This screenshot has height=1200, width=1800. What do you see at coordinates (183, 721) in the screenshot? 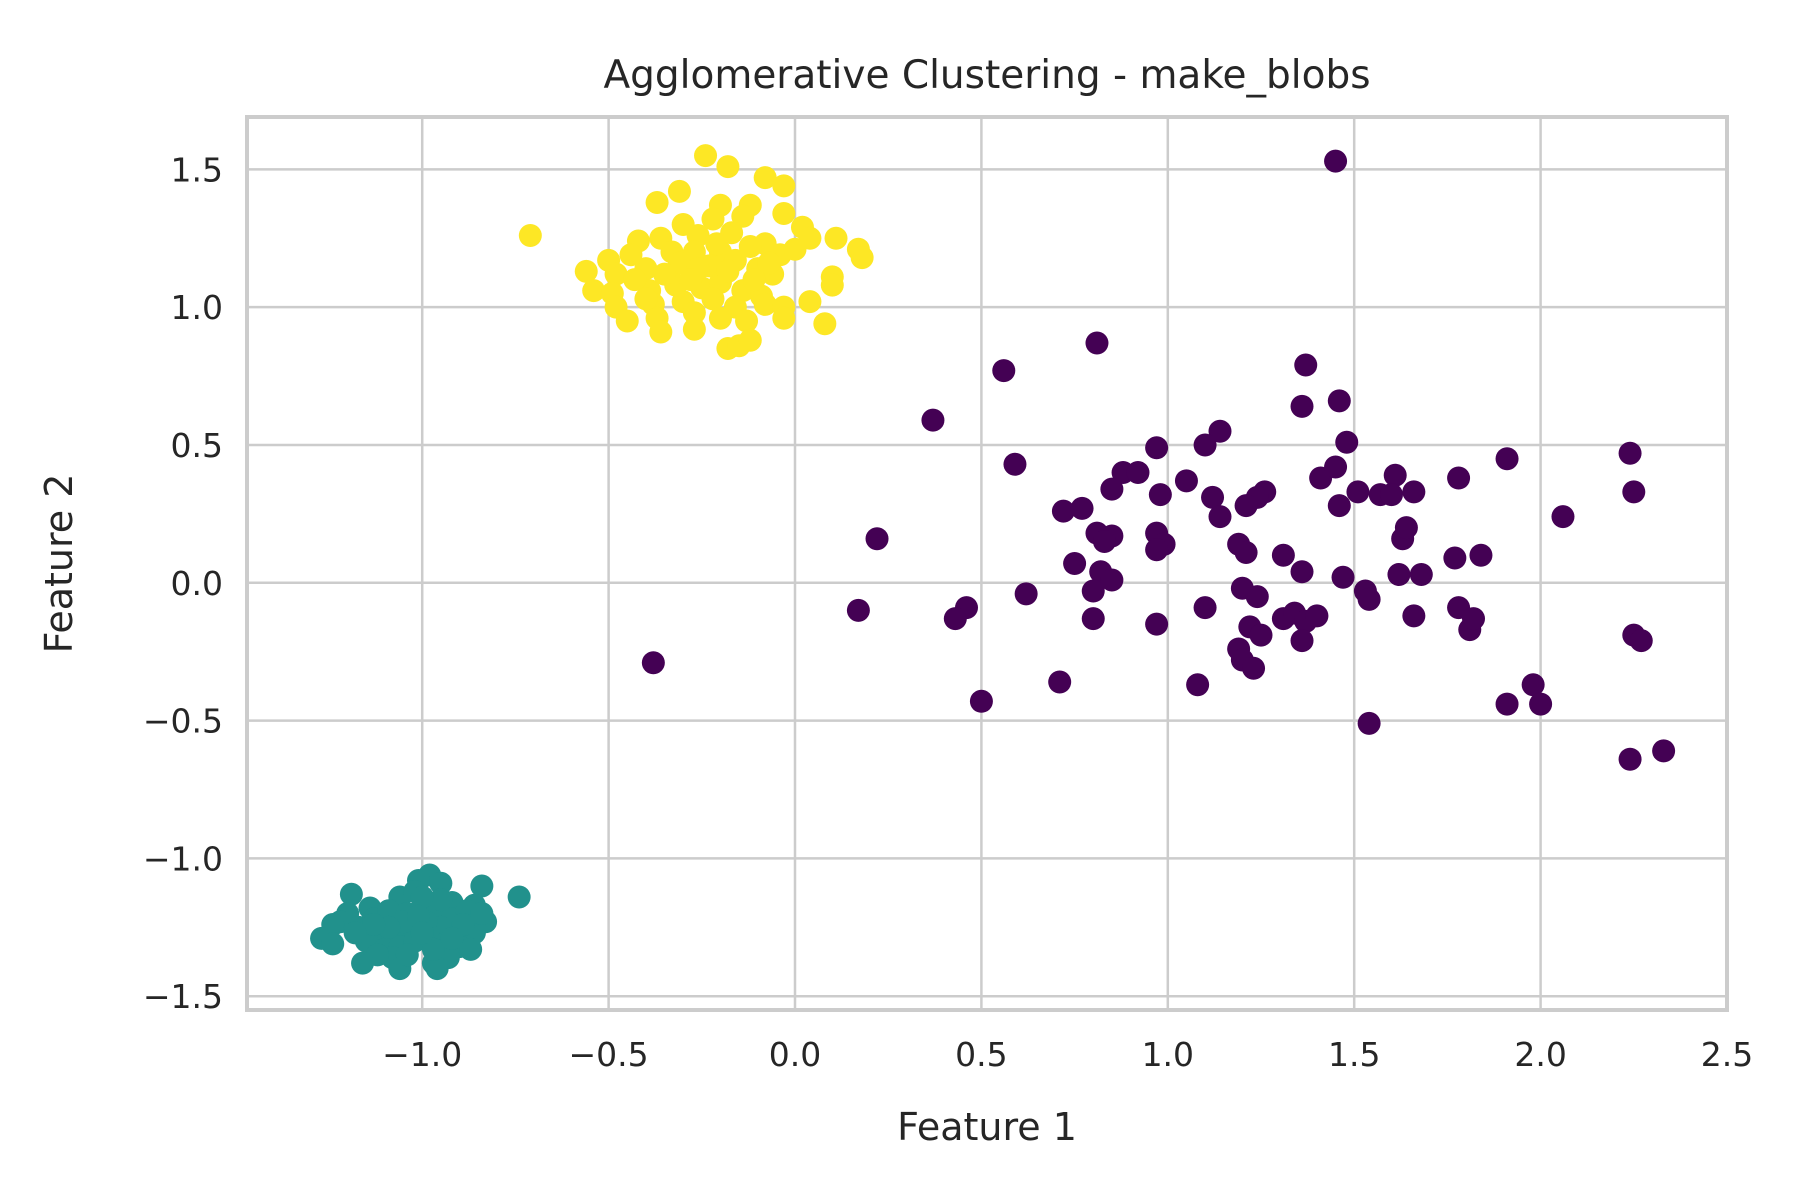
I see `y-tick-label: −0.5` at bounding box center [183, 721].